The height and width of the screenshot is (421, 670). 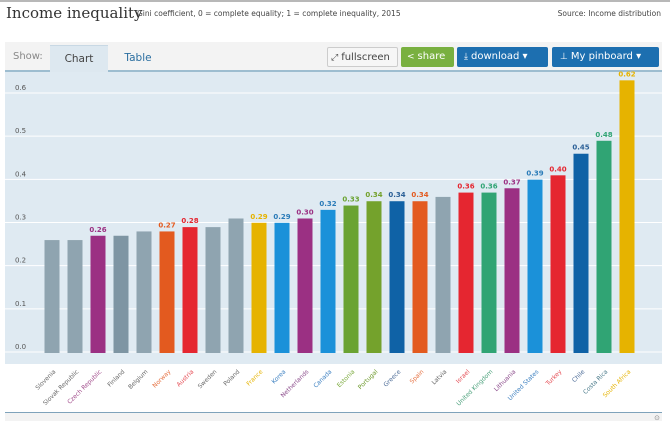 What do you see at coordinates (411, 57) in the screenshot?
I see `share-icon: <` at bounding box center [411, 57].